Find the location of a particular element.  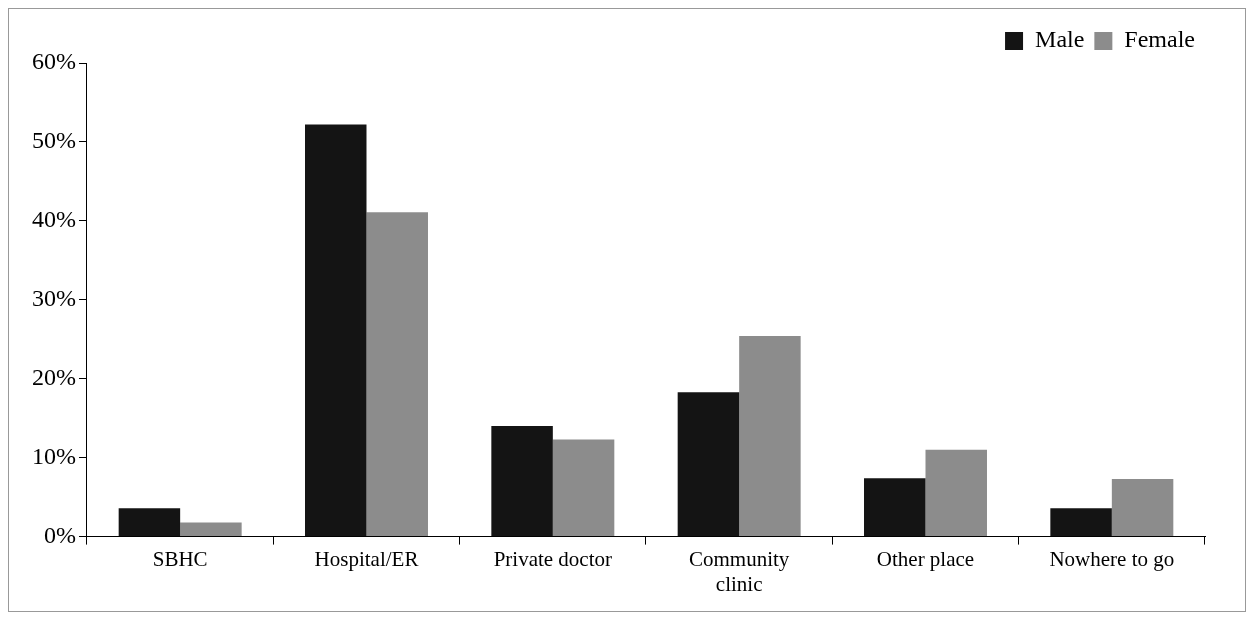

legend-label: Female is located at coordinates (1159, 39).